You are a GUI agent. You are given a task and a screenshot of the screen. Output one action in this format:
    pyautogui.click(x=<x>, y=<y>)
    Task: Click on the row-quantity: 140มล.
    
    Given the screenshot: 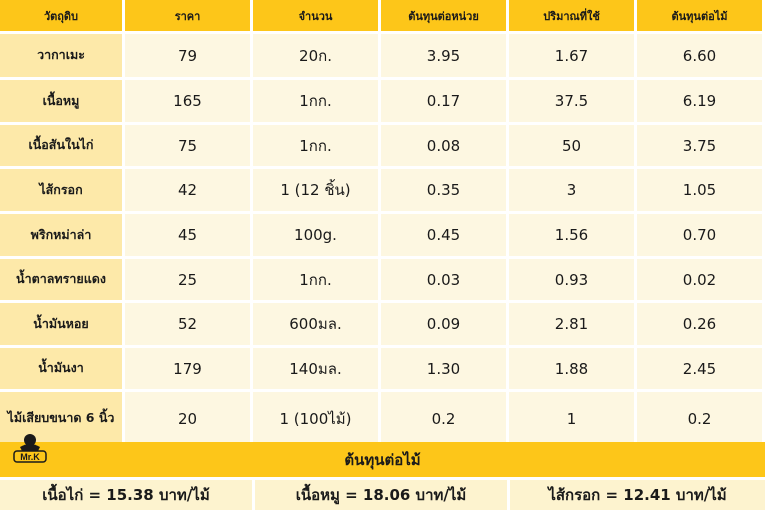 What is the action you would take?
    pyautogui.click(x=317, y=370)
    